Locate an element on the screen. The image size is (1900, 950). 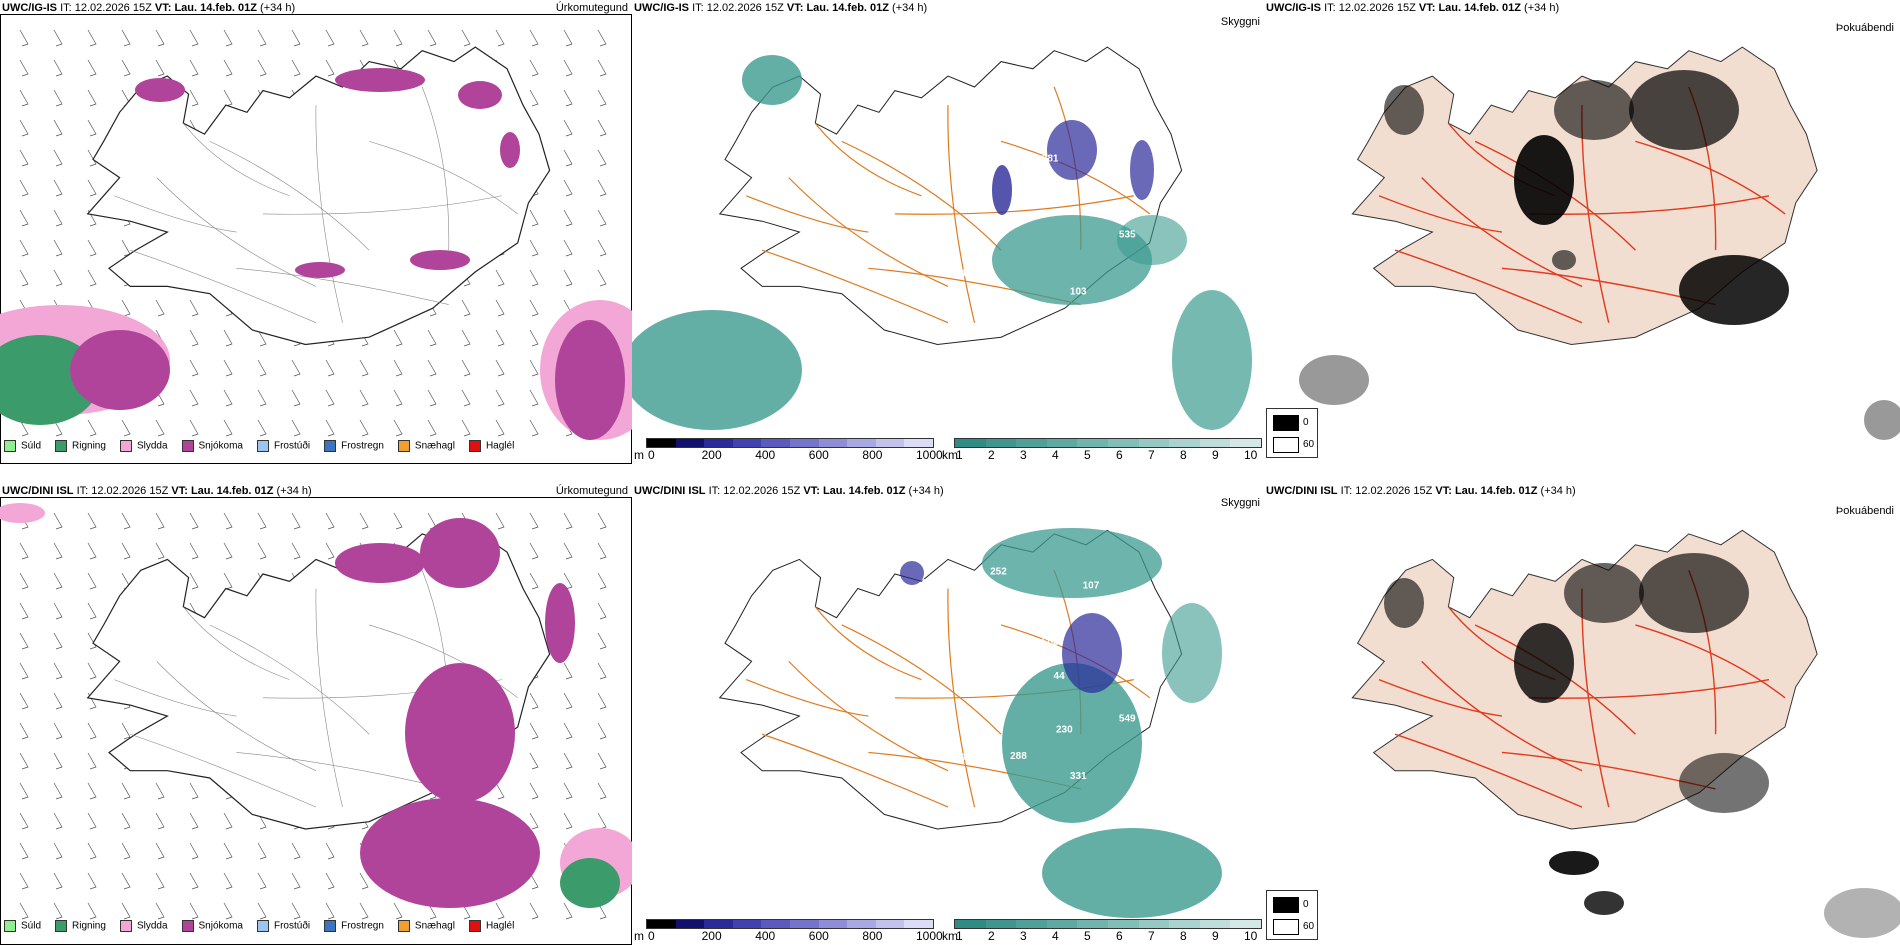
legend-swatch is located at coordinates (262, 446).